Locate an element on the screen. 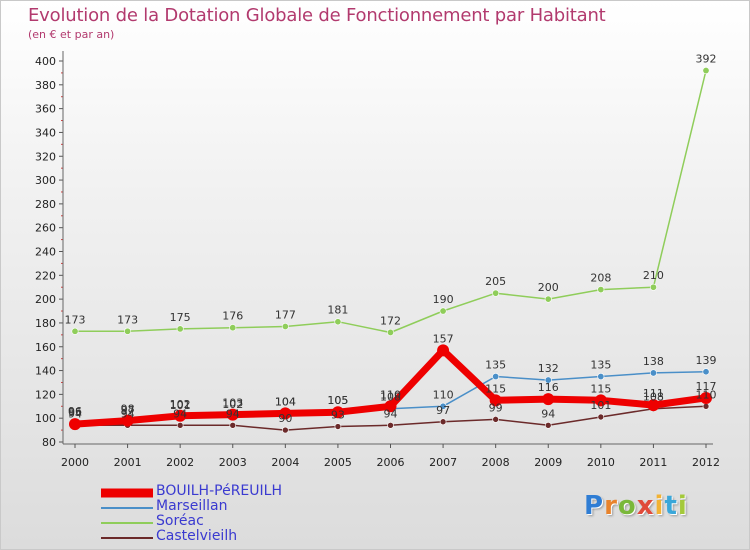 Image resolution: width=750 pixels, height=550 pixels. logo-letter: t is located at coordinates (671, 506).